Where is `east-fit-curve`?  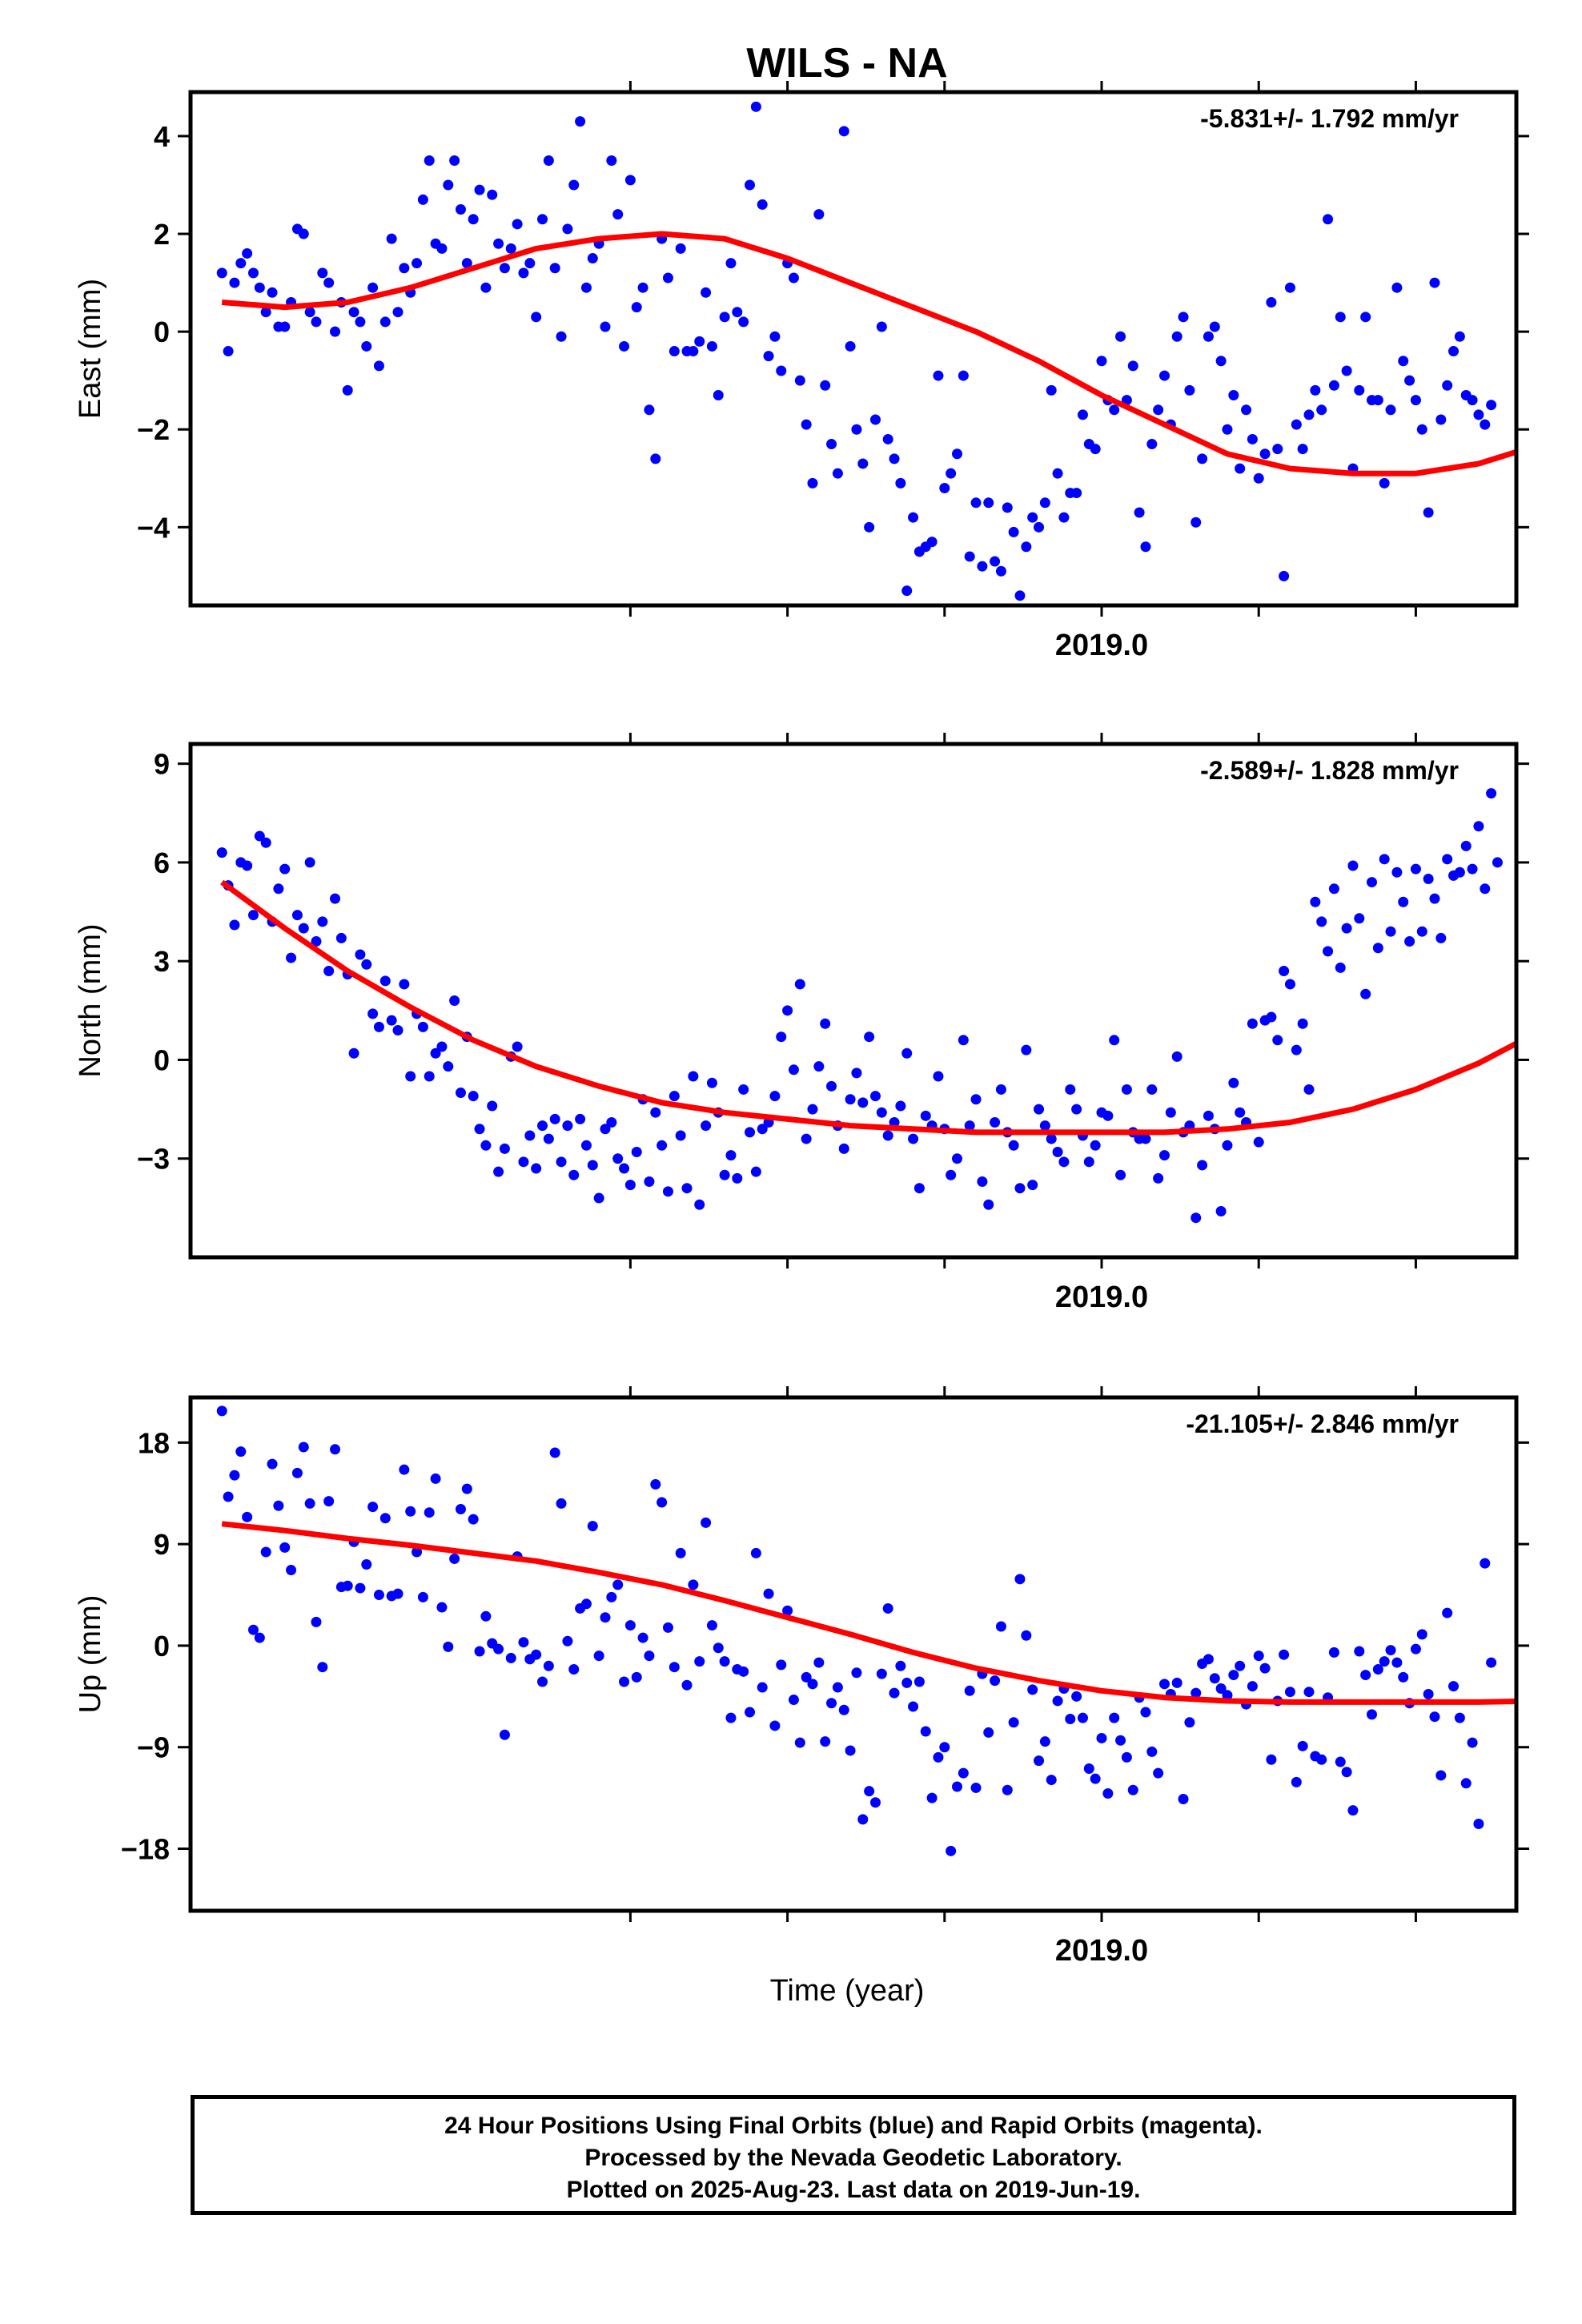 east-fit-curve is located at coordinates (869, 353).